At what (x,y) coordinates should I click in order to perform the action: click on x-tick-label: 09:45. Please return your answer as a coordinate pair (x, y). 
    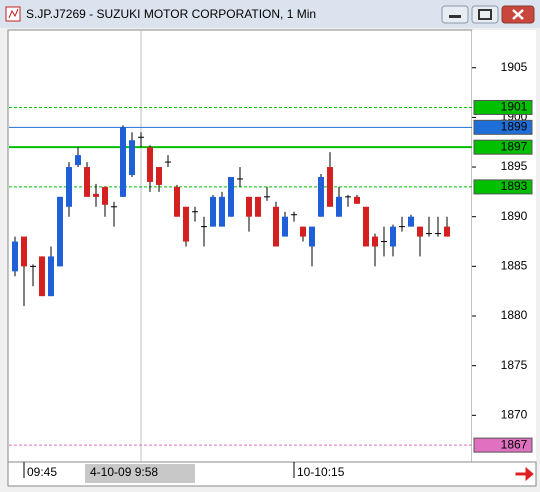
    Looking at the image, I should click on (42, 472).